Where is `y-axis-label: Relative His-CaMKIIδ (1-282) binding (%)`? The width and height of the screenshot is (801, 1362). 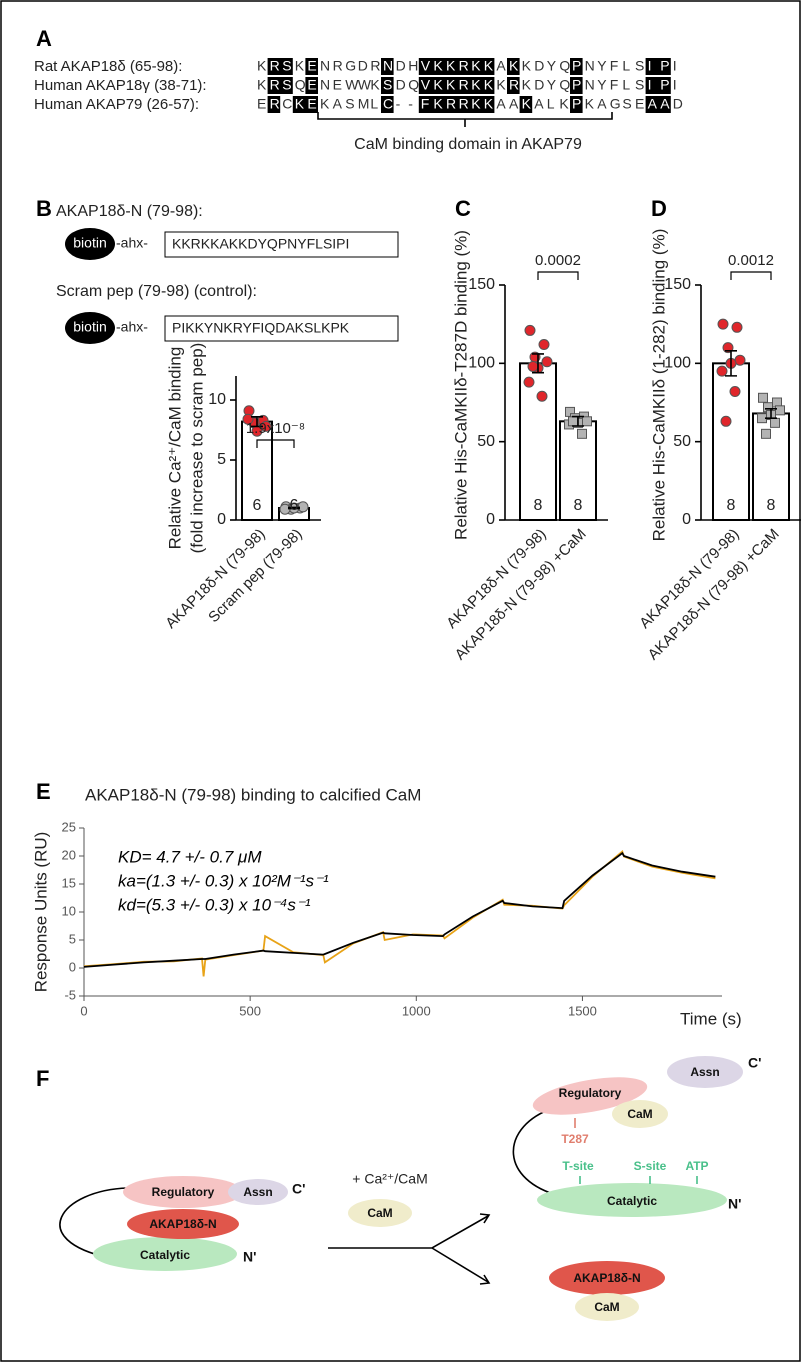 y-axis-label: Relative His-CaMKIIδ (1-282) binding (%) is located at coordinates (658, 385).